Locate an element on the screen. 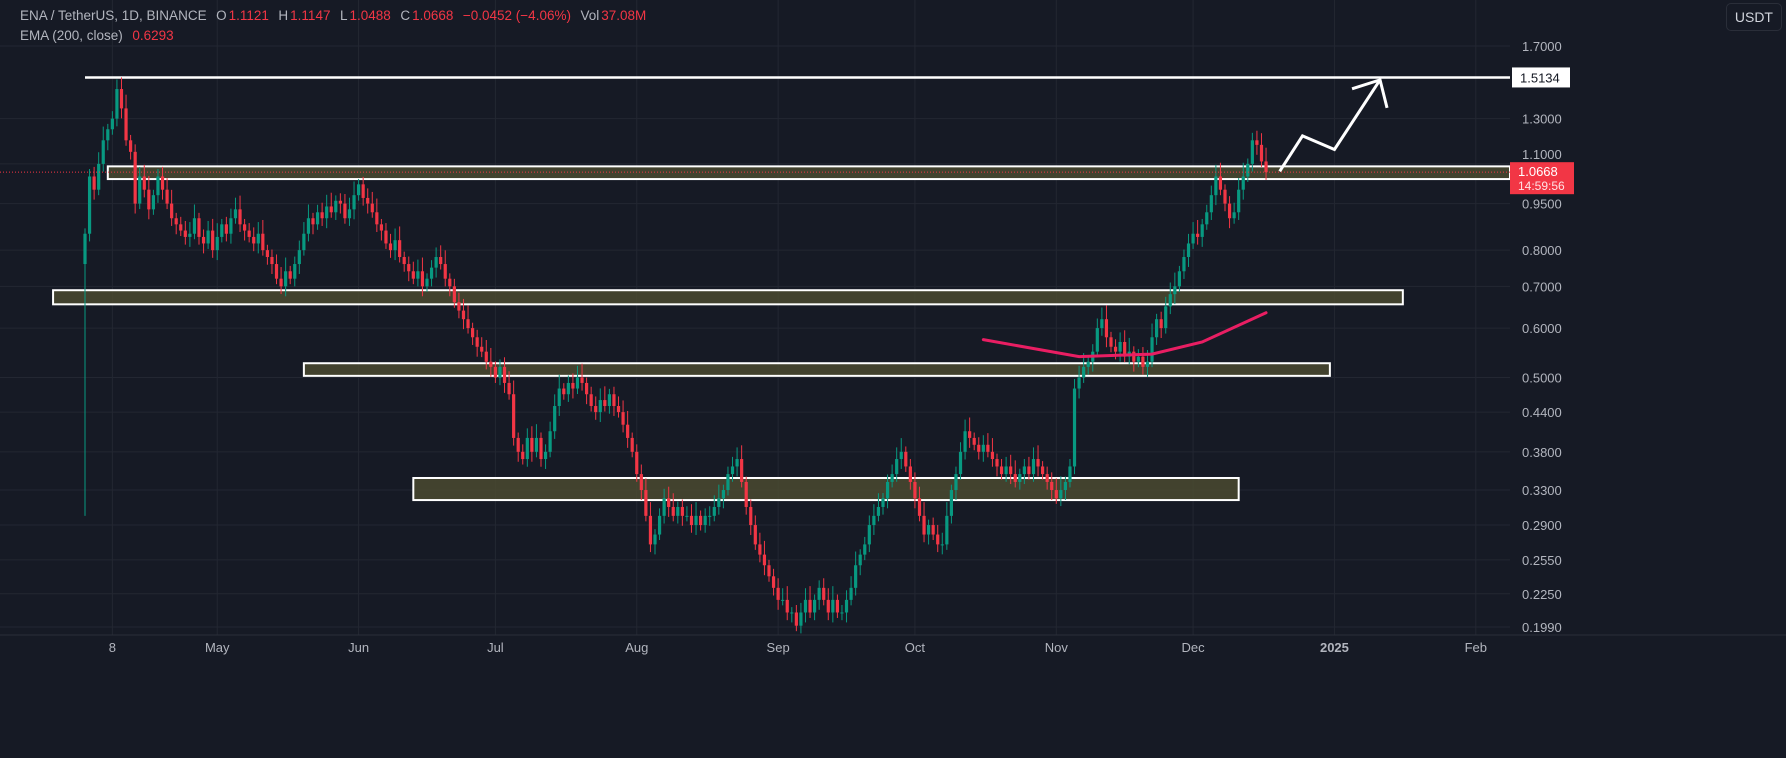 The height and width of the screenshot is (758, 1786). low-label: L is located at coordinates (343, 15).